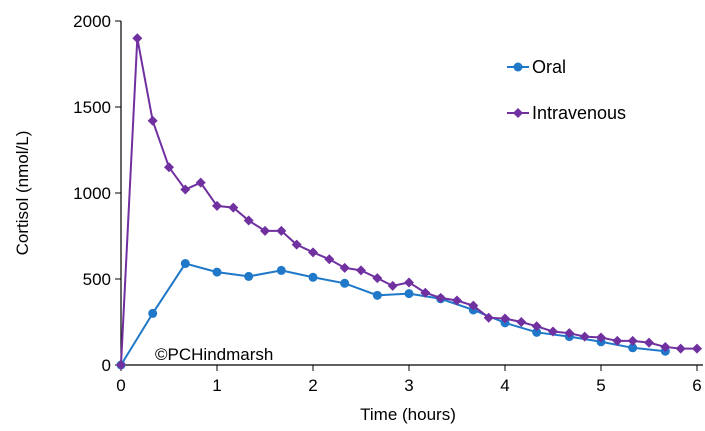 The image size is (705, 431). I want to click on legend-marker-oral, so click(518, 67).